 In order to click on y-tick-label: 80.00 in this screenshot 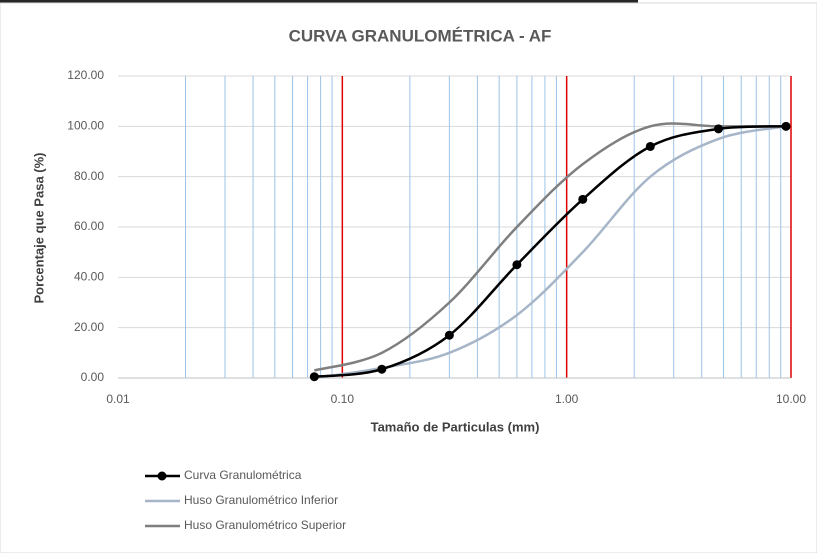, I will do `click(89, 176)`.